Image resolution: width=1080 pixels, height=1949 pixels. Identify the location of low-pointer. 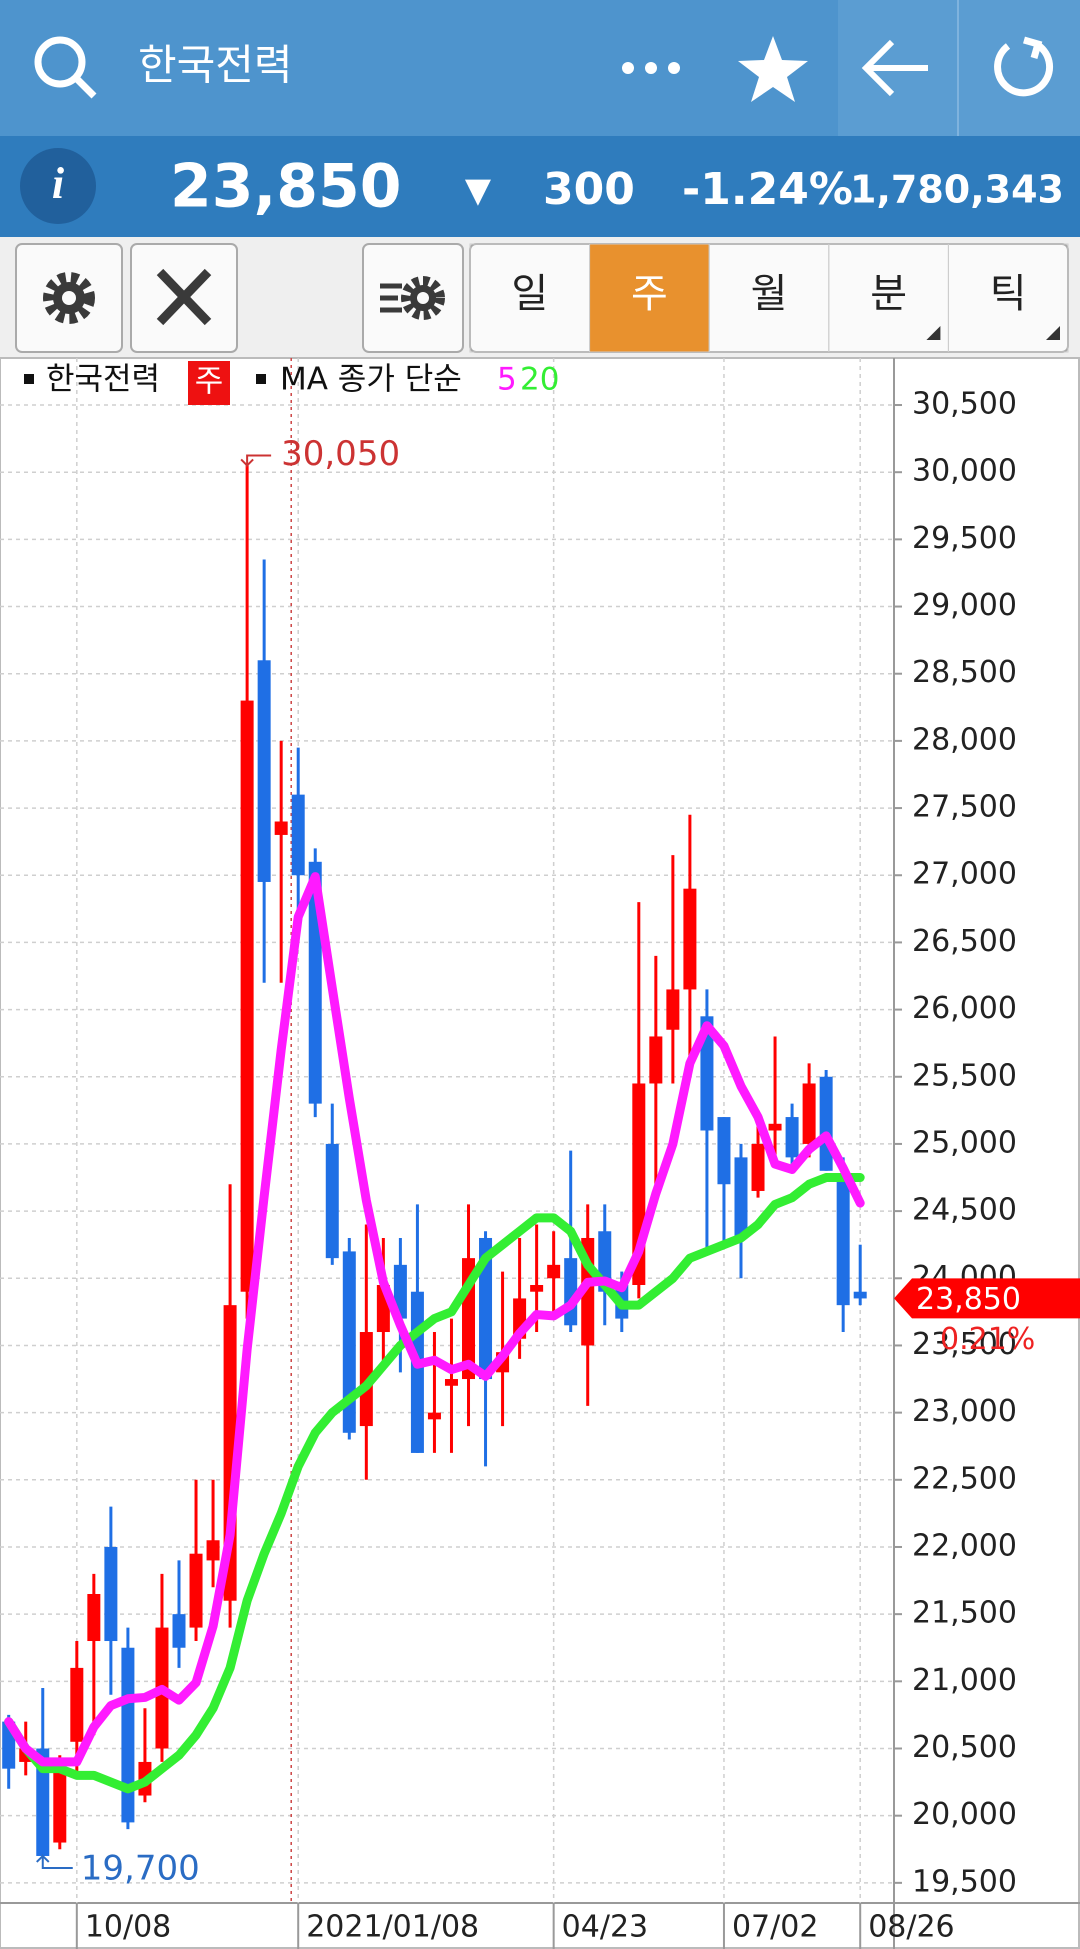
(54, 1861).